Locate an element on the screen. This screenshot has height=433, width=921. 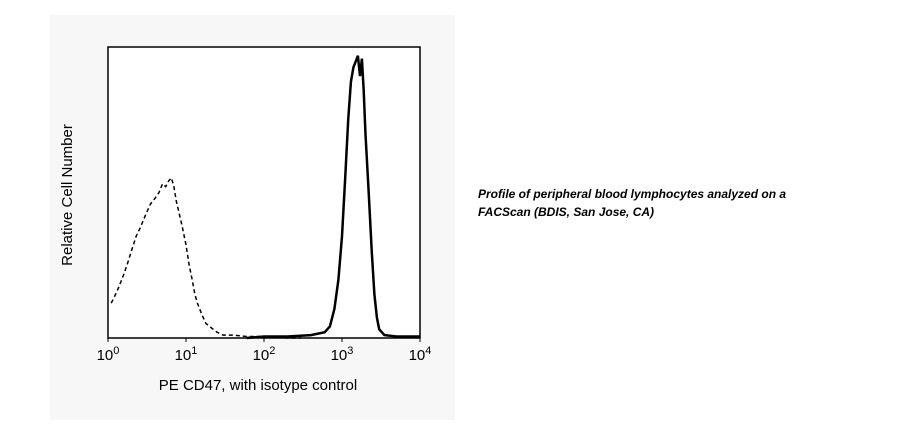
x-tick-label: 10⁴ is located at coordinates (420, 354).